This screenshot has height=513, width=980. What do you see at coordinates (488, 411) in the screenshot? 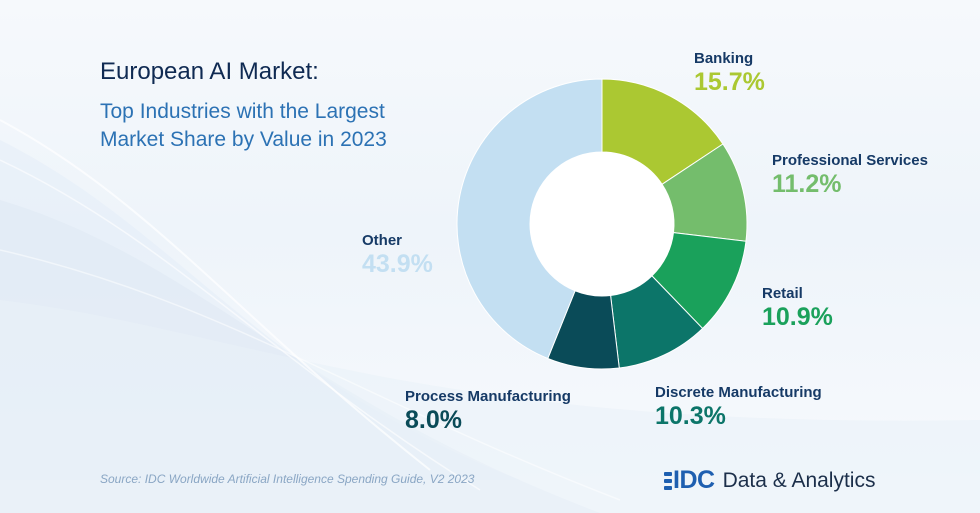
I see `label-process-manufacturing: Process Manufacturing 8.0%` at bounding box center [488, 411].